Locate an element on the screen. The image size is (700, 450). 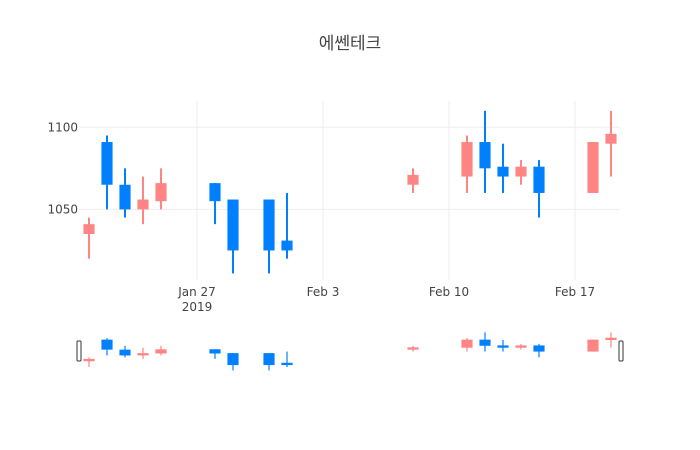
range-slider is located at coordinates (350, 351).